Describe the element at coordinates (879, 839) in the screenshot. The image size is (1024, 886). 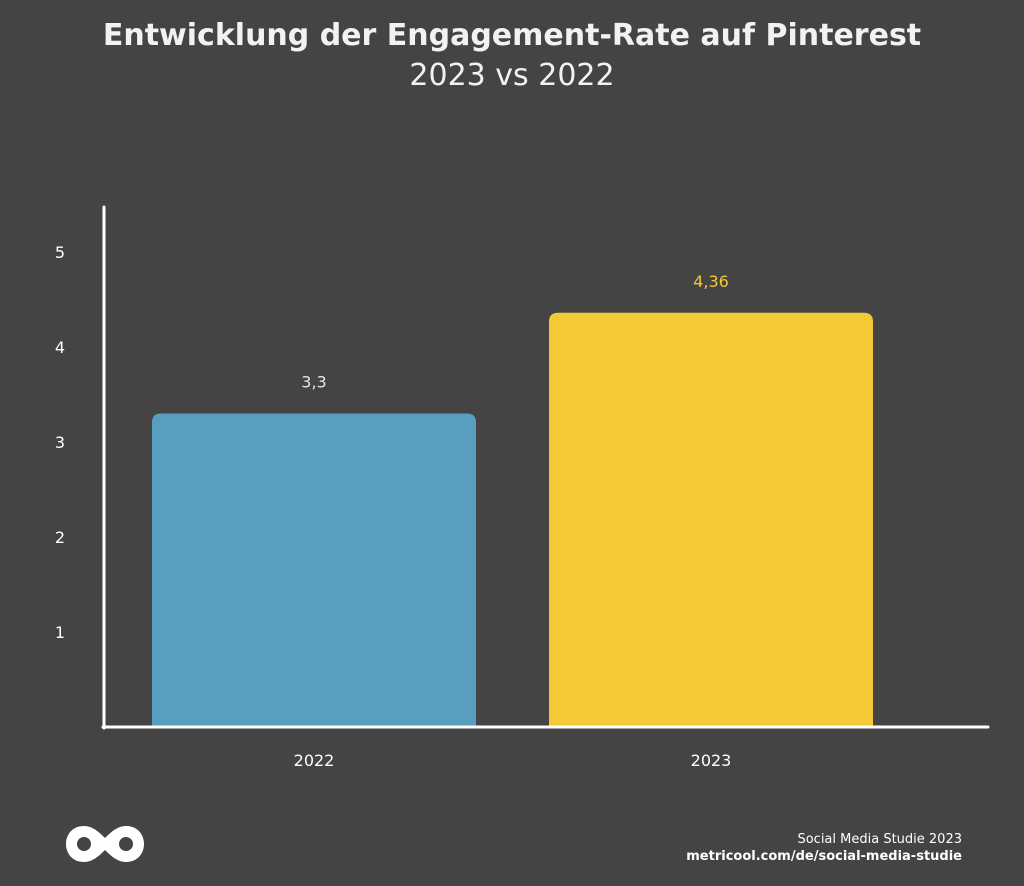
I see `footer-source-text: Social Media Studie 2023` at that location.